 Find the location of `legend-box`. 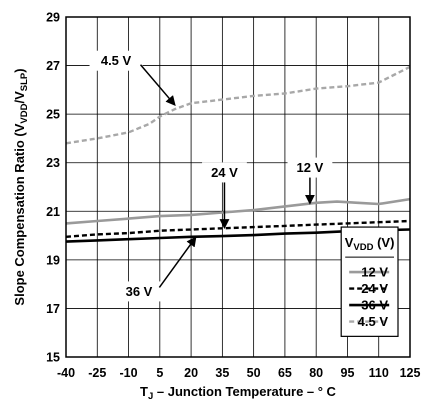

legend-box is located at coordinates (369, 281).